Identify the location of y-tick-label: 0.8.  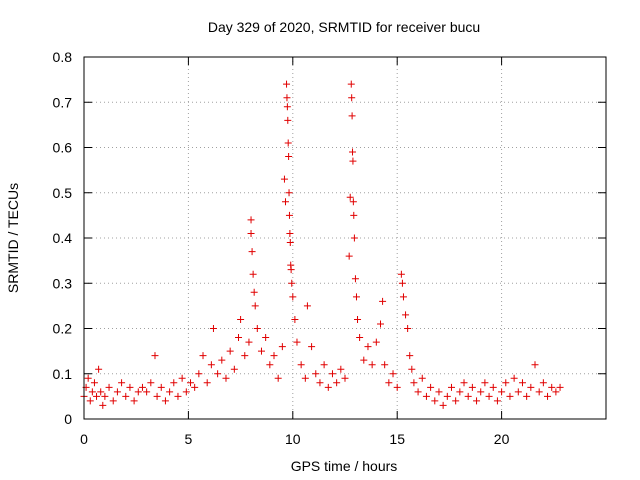
(63, 57).